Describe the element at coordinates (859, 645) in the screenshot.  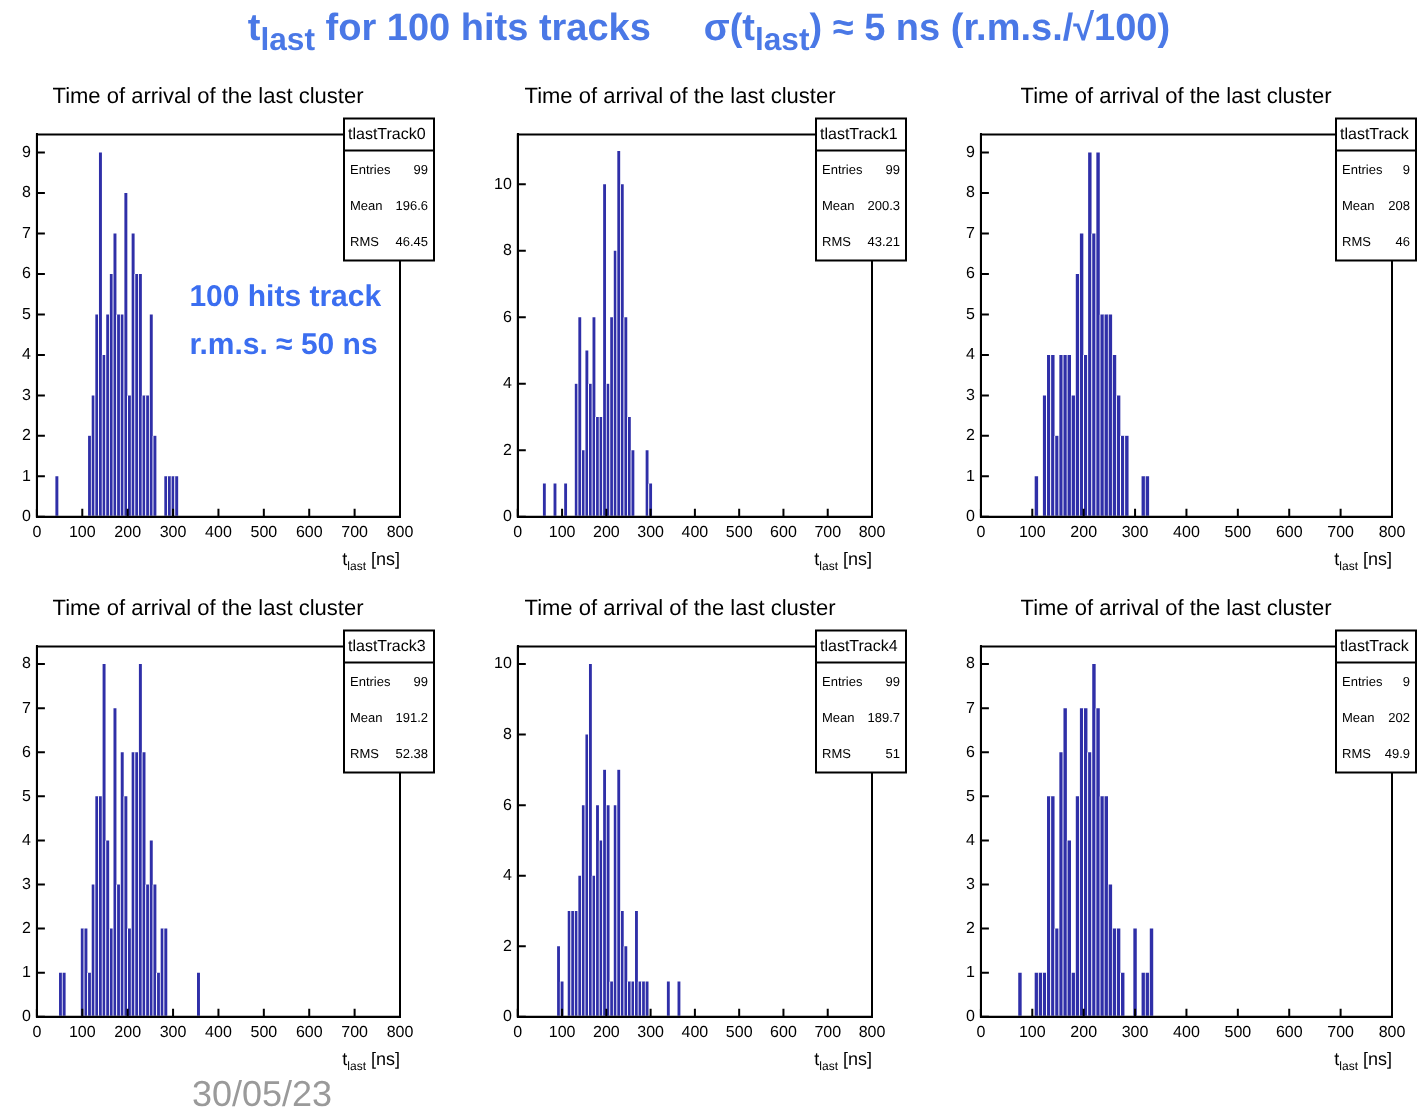
I see `annotation: tlastTrack4` at that location.